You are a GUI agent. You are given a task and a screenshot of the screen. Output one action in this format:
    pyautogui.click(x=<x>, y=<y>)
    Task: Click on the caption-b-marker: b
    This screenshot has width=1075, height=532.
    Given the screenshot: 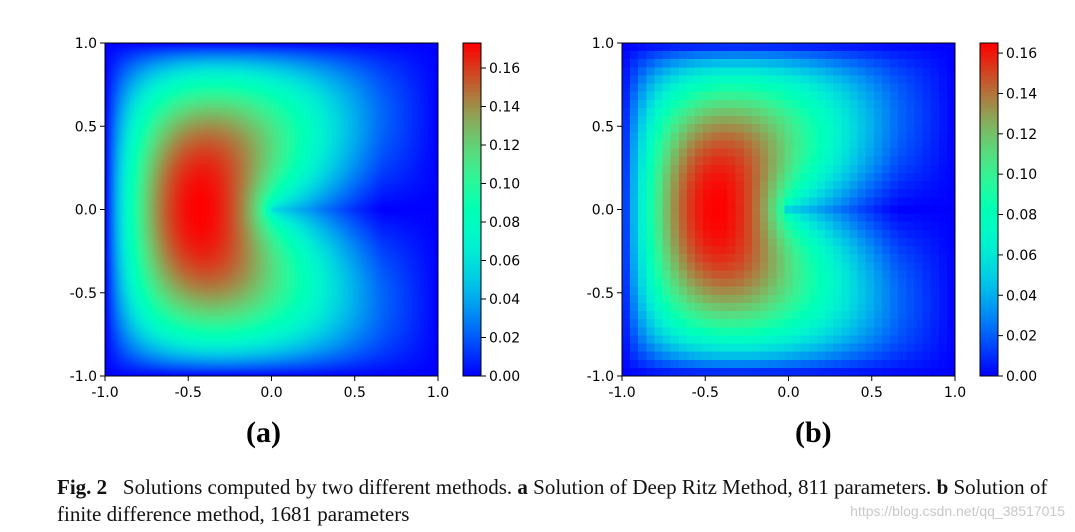 What is the action you would take?
    pyautogui.click(x=942, y=487)
    